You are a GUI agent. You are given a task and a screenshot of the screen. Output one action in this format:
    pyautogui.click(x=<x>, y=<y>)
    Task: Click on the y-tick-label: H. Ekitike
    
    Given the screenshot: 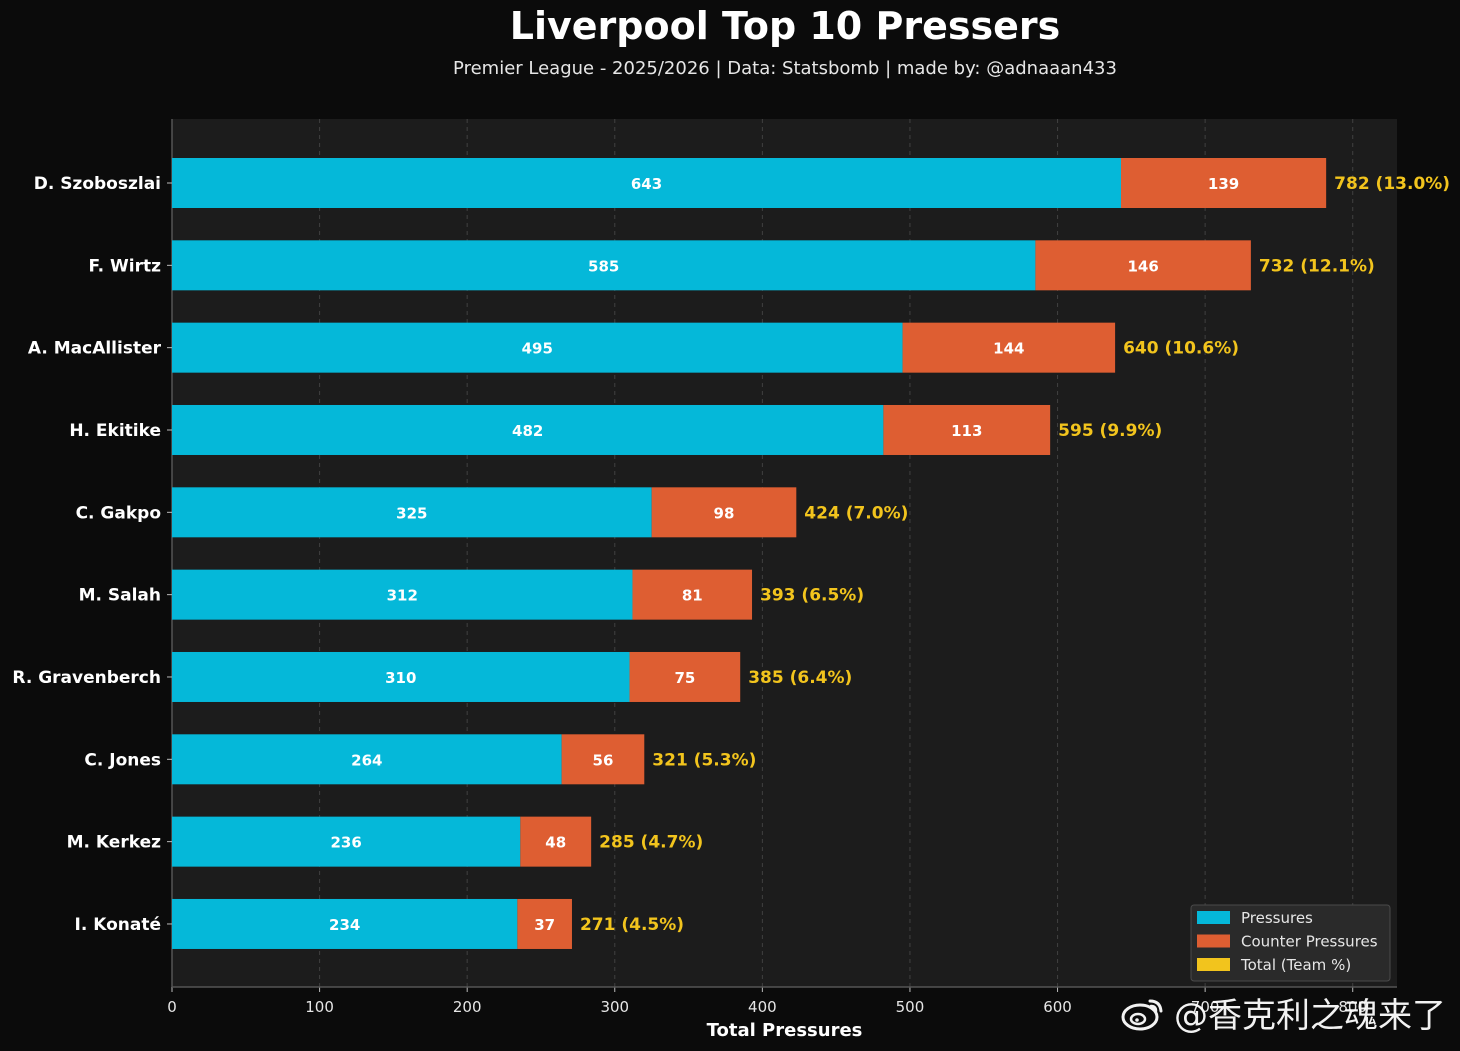 What is the action you would take?
    pyautogui.click(x=115, y=431)
    